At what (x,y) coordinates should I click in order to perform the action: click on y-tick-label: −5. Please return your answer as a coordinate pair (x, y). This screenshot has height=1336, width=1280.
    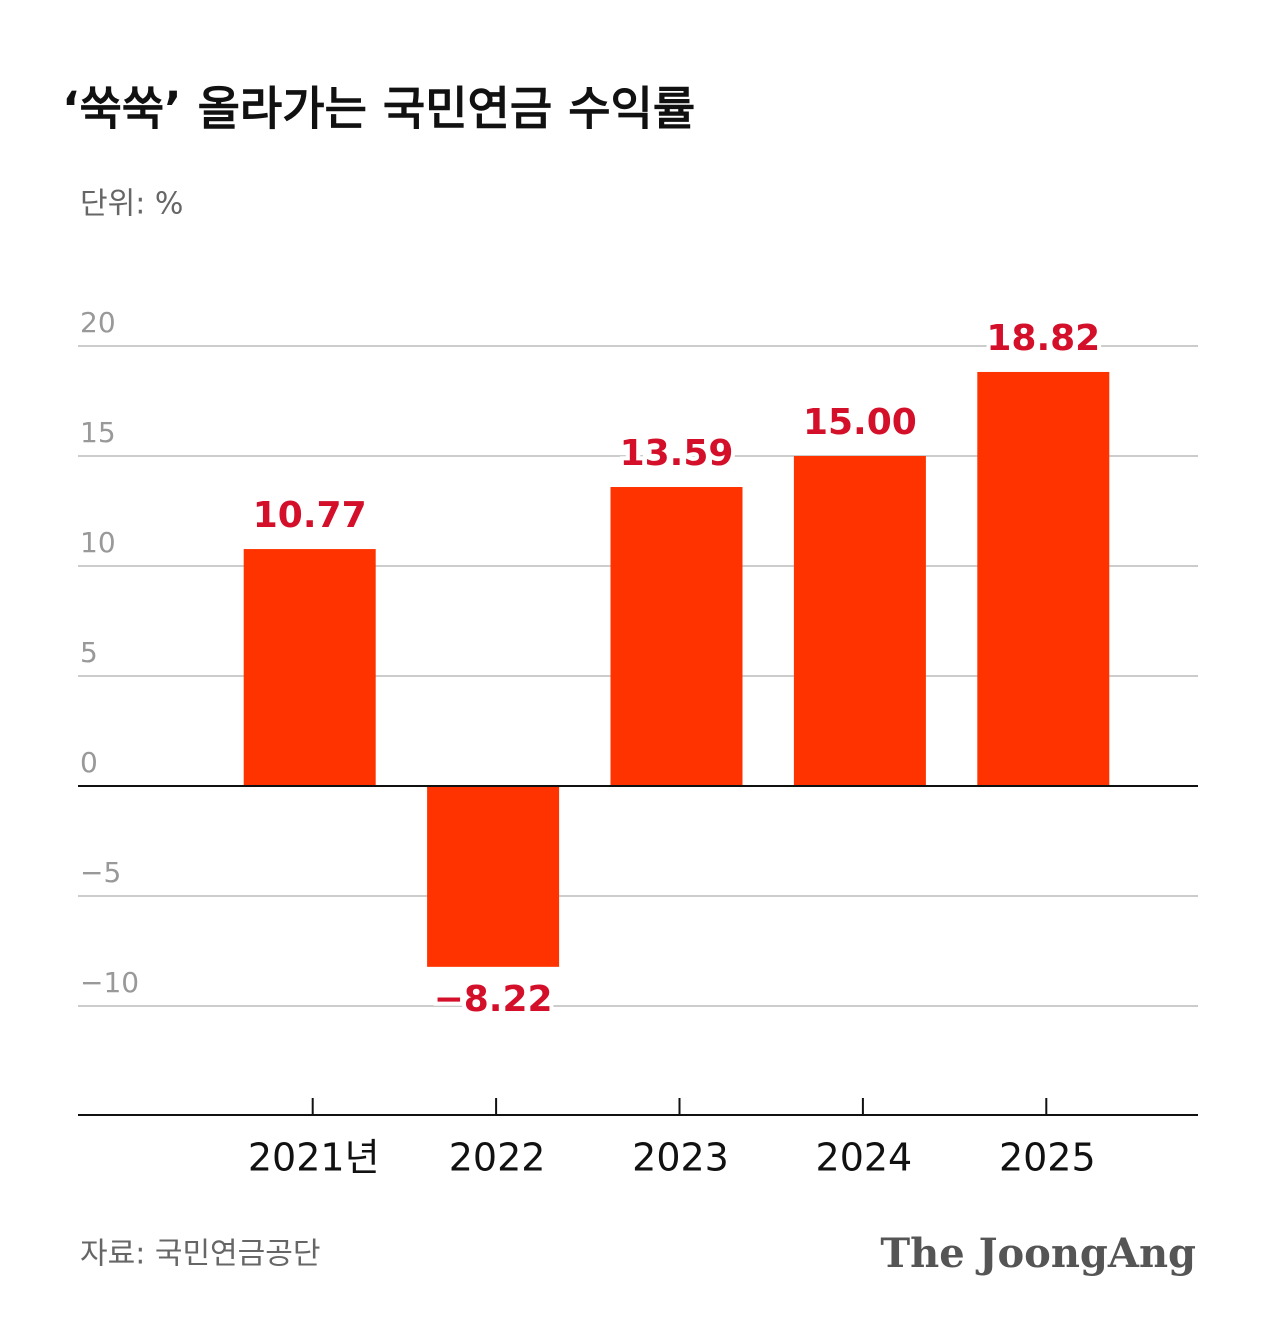
    Looking at the image, I should click on (100, 872).